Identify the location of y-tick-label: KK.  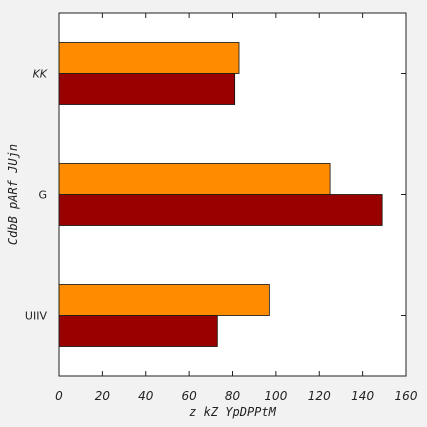
(40, 74).